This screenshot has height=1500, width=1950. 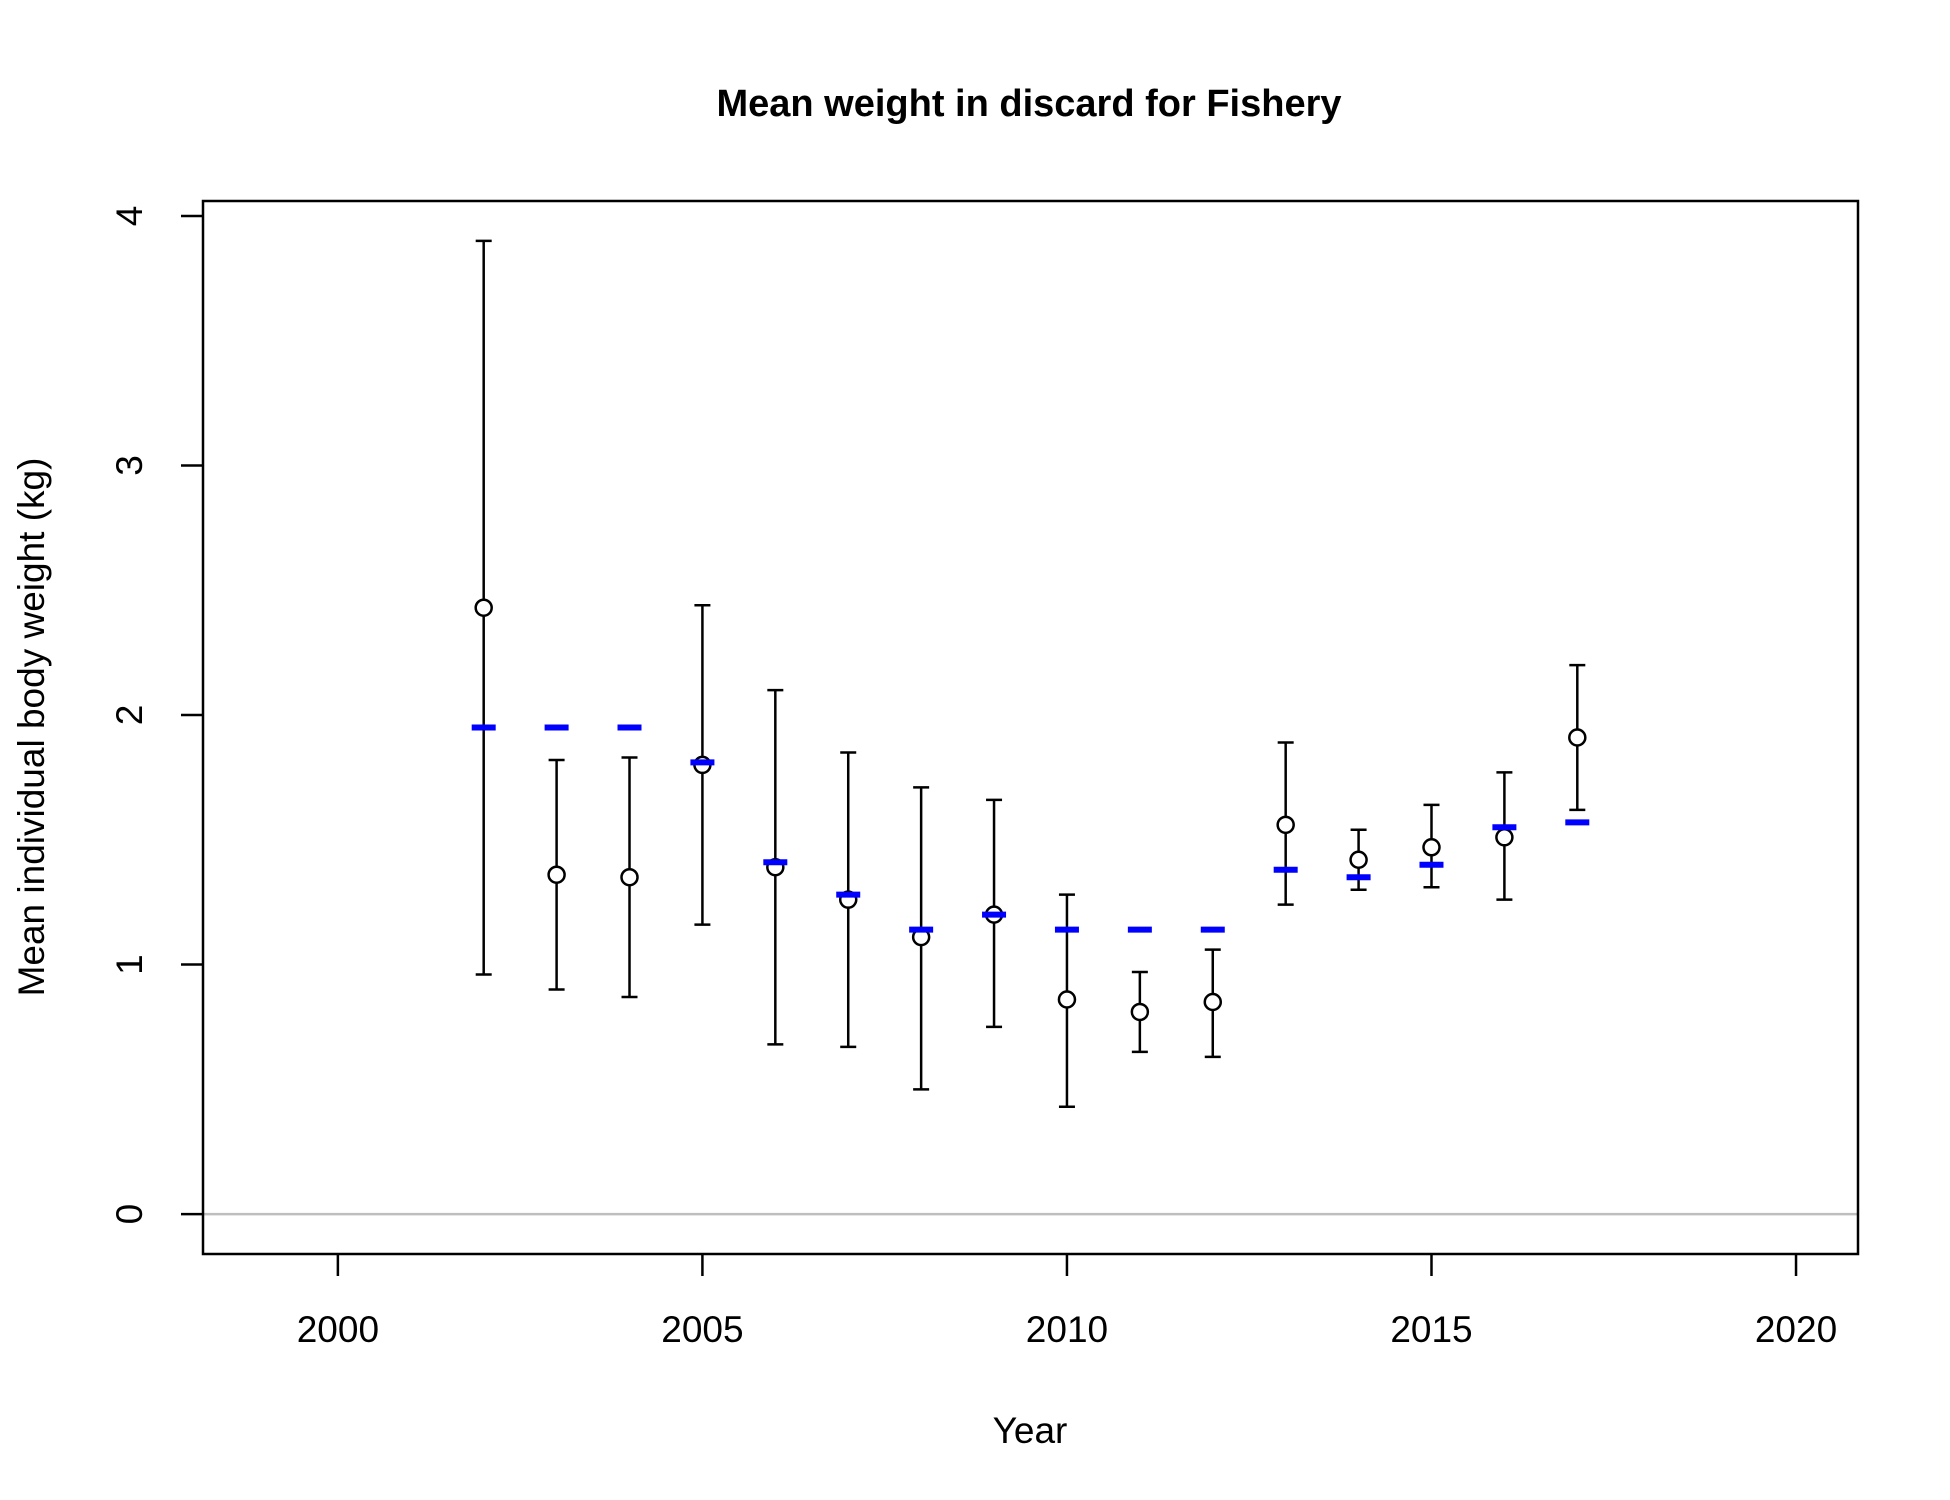 I want to click on observed-point-2002, so click(x=483, y=607).